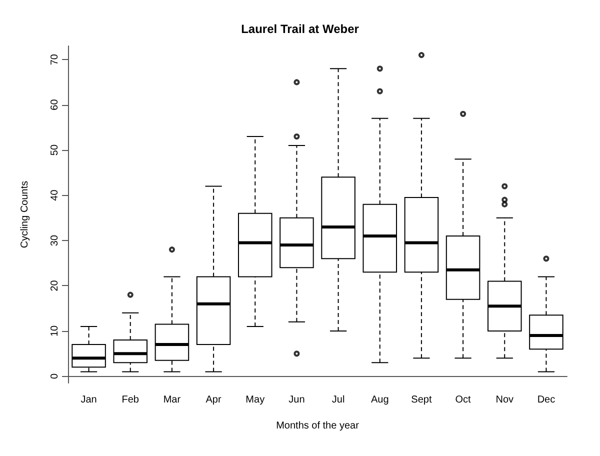  What do you see at coordinates (505, 400) in the screenshot?
I see `x-tick-label: Nov` at bounding box center [505, 400].